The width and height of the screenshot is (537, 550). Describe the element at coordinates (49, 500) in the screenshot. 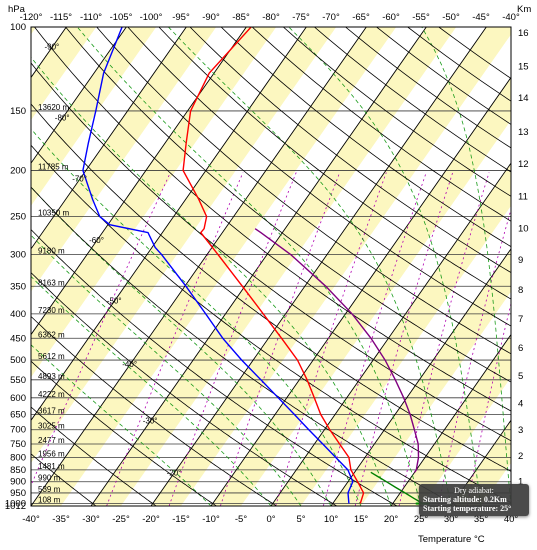

I see `height-label: 108 m` at that location.